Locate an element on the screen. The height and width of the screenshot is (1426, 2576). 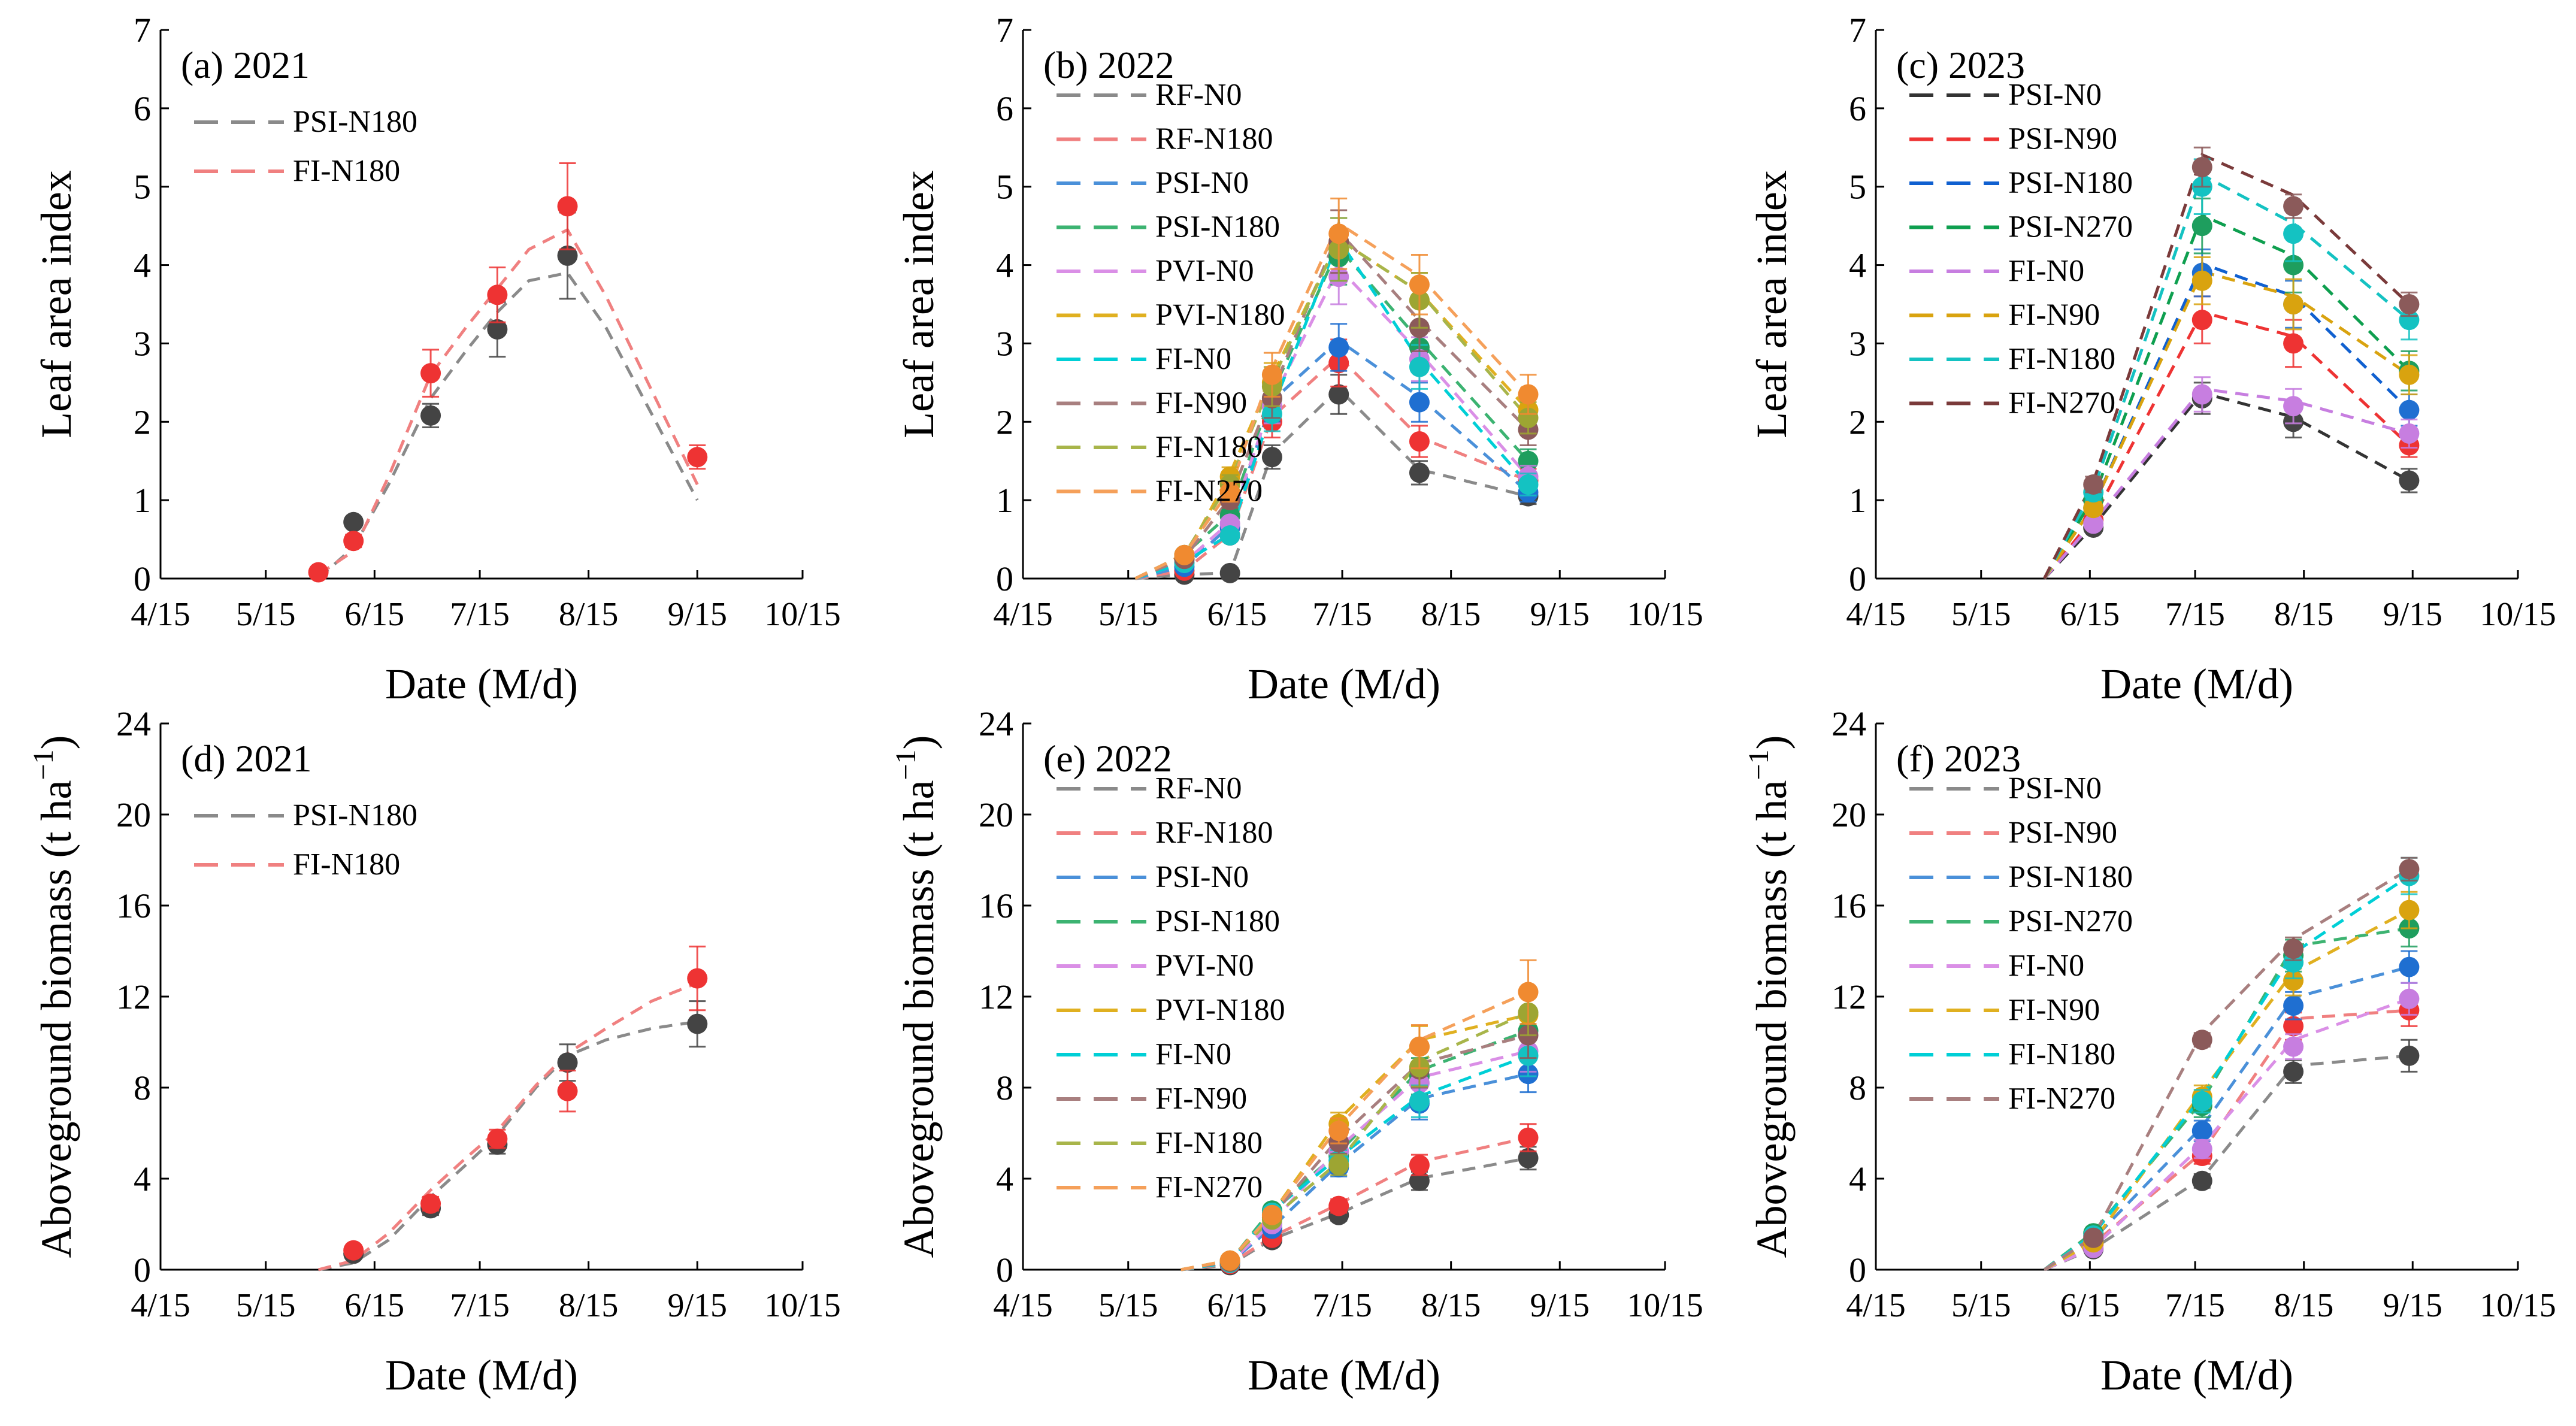
y-axis-label: Aboveground biomass (t ha−1) is located at coordinates (916, 996).